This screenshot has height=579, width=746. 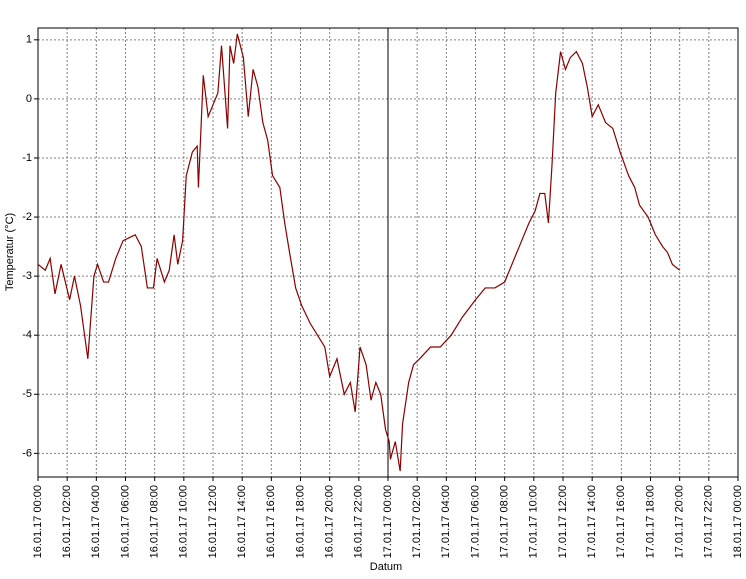 I want to click on x-tick-label: 17.01.17 18:00, so click(x=650, y=521).